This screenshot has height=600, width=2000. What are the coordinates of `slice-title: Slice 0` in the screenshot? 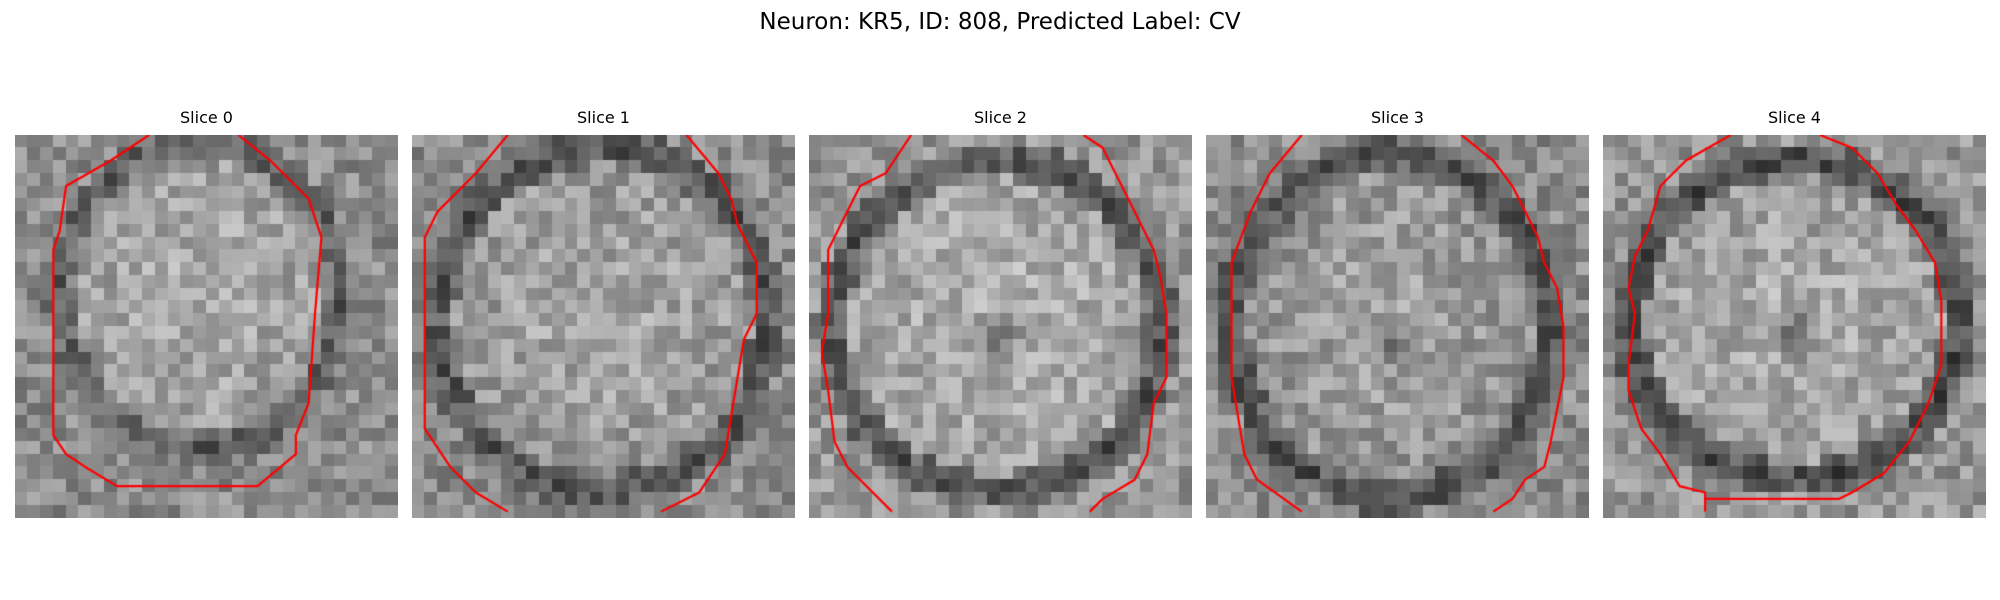 It's located at (206, 117).